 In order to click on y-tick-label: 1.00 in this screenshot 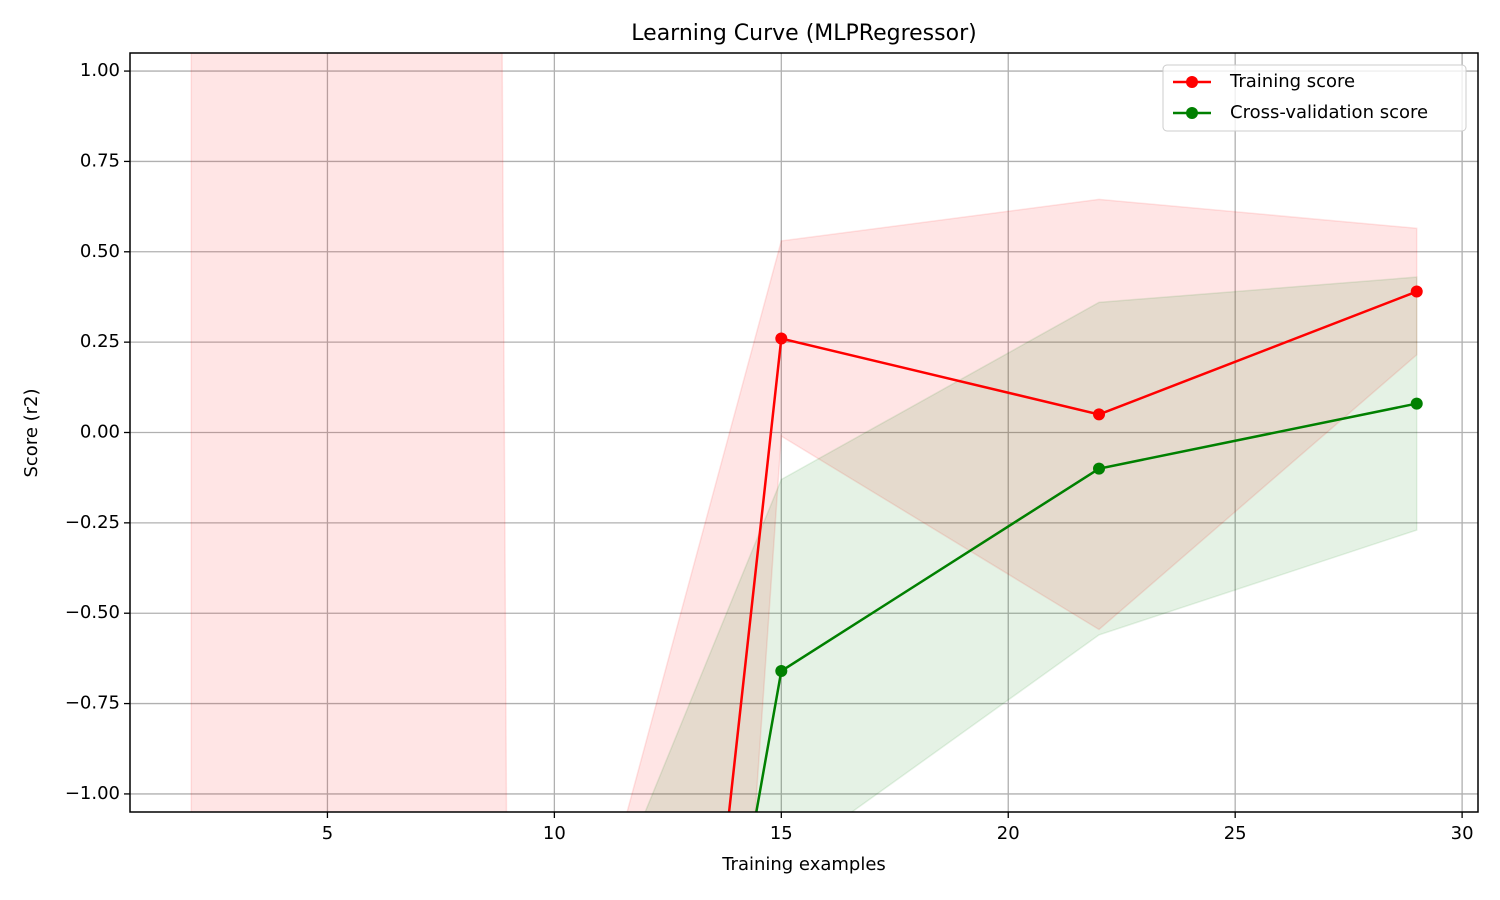, I will do `click(100, 70)`.